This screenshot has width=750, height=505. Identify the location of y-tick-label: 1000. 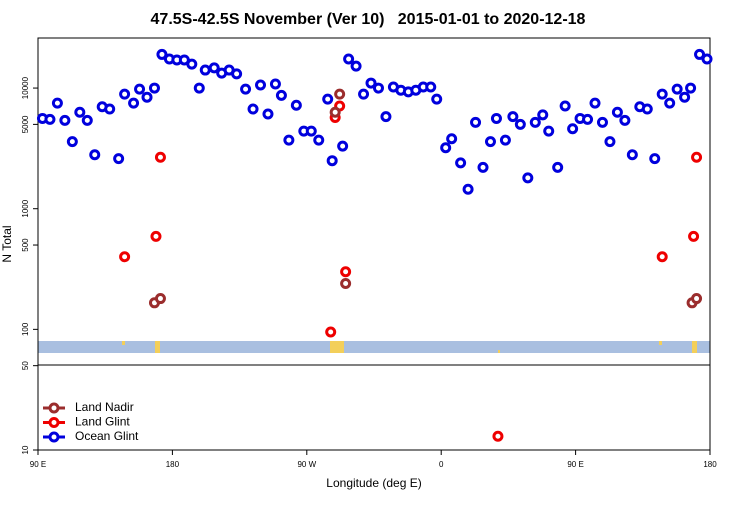
(25, 208).